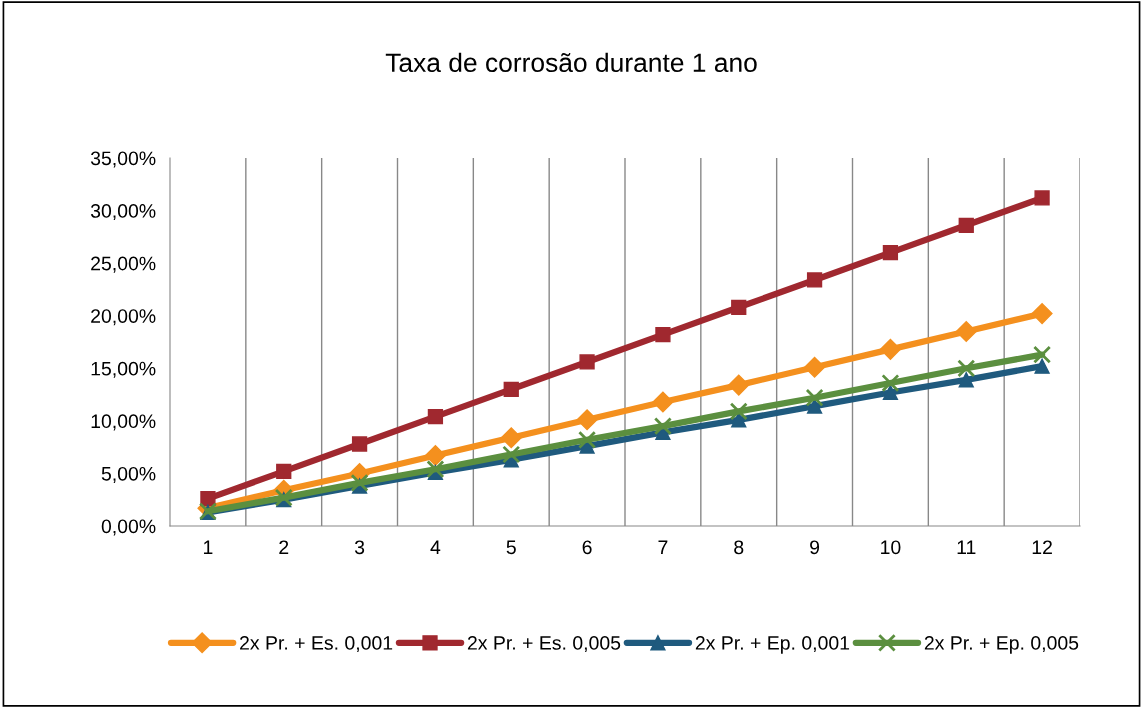 The image size is (1143, 708). Describe the element at coordinates (284, 547) in the screenshot. I see `x-tick-label: 2` at that location.